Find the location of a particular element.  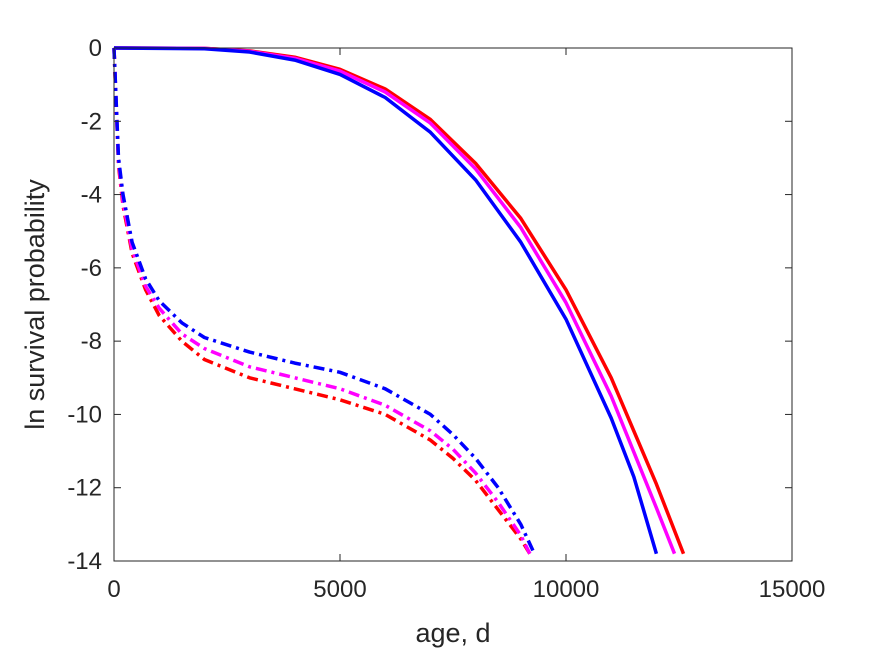

y-tick-label: -2 is located at coordinates (91, 121).